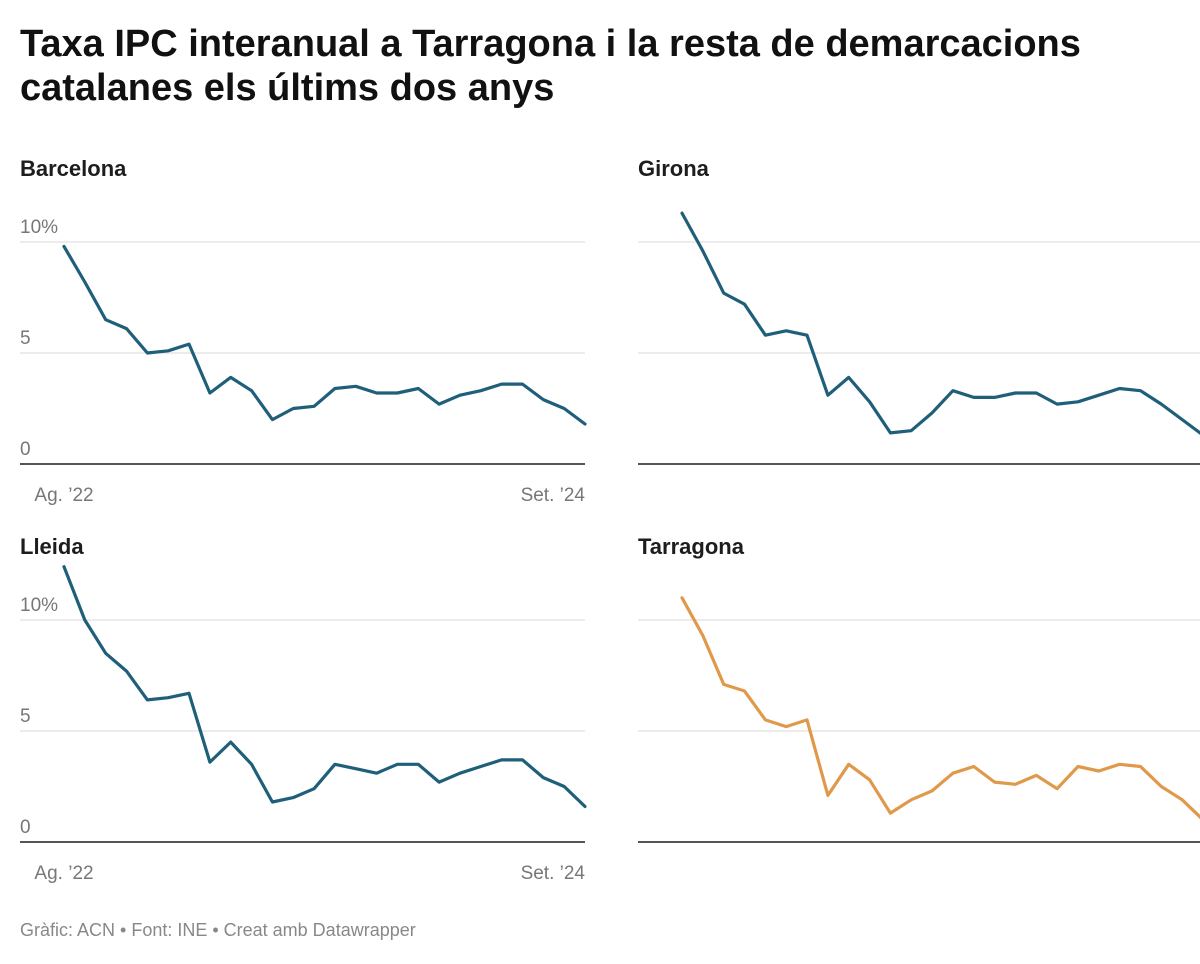 The width and height of the screenshot is (1200, 964). Describe the element at coordinates (940, 708) in the screenshot. I see `series-line-tarragona` at that location.